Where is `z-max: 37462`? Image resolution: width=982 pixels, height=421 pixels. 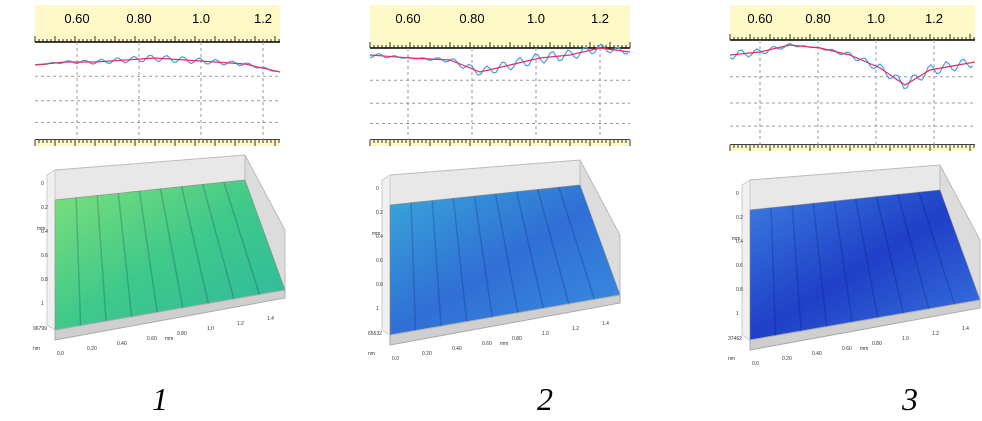 z-max: 37462 is located at coordinates (735, 339).